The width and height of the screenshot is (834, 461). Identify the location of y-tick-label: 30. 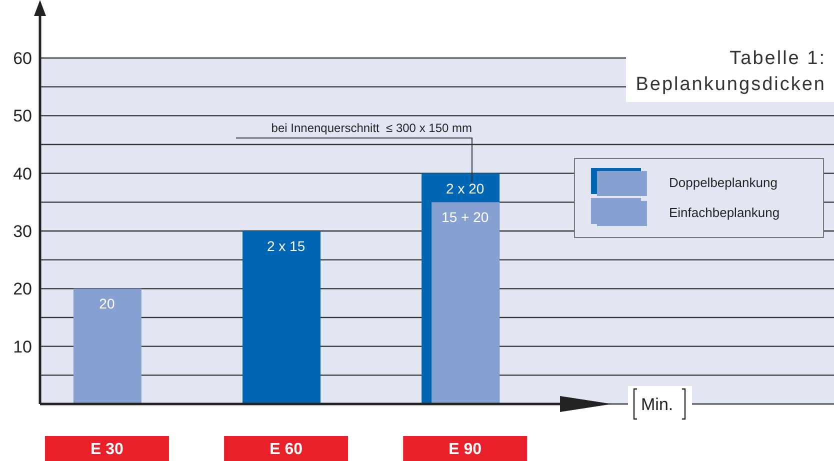
(22, 232).